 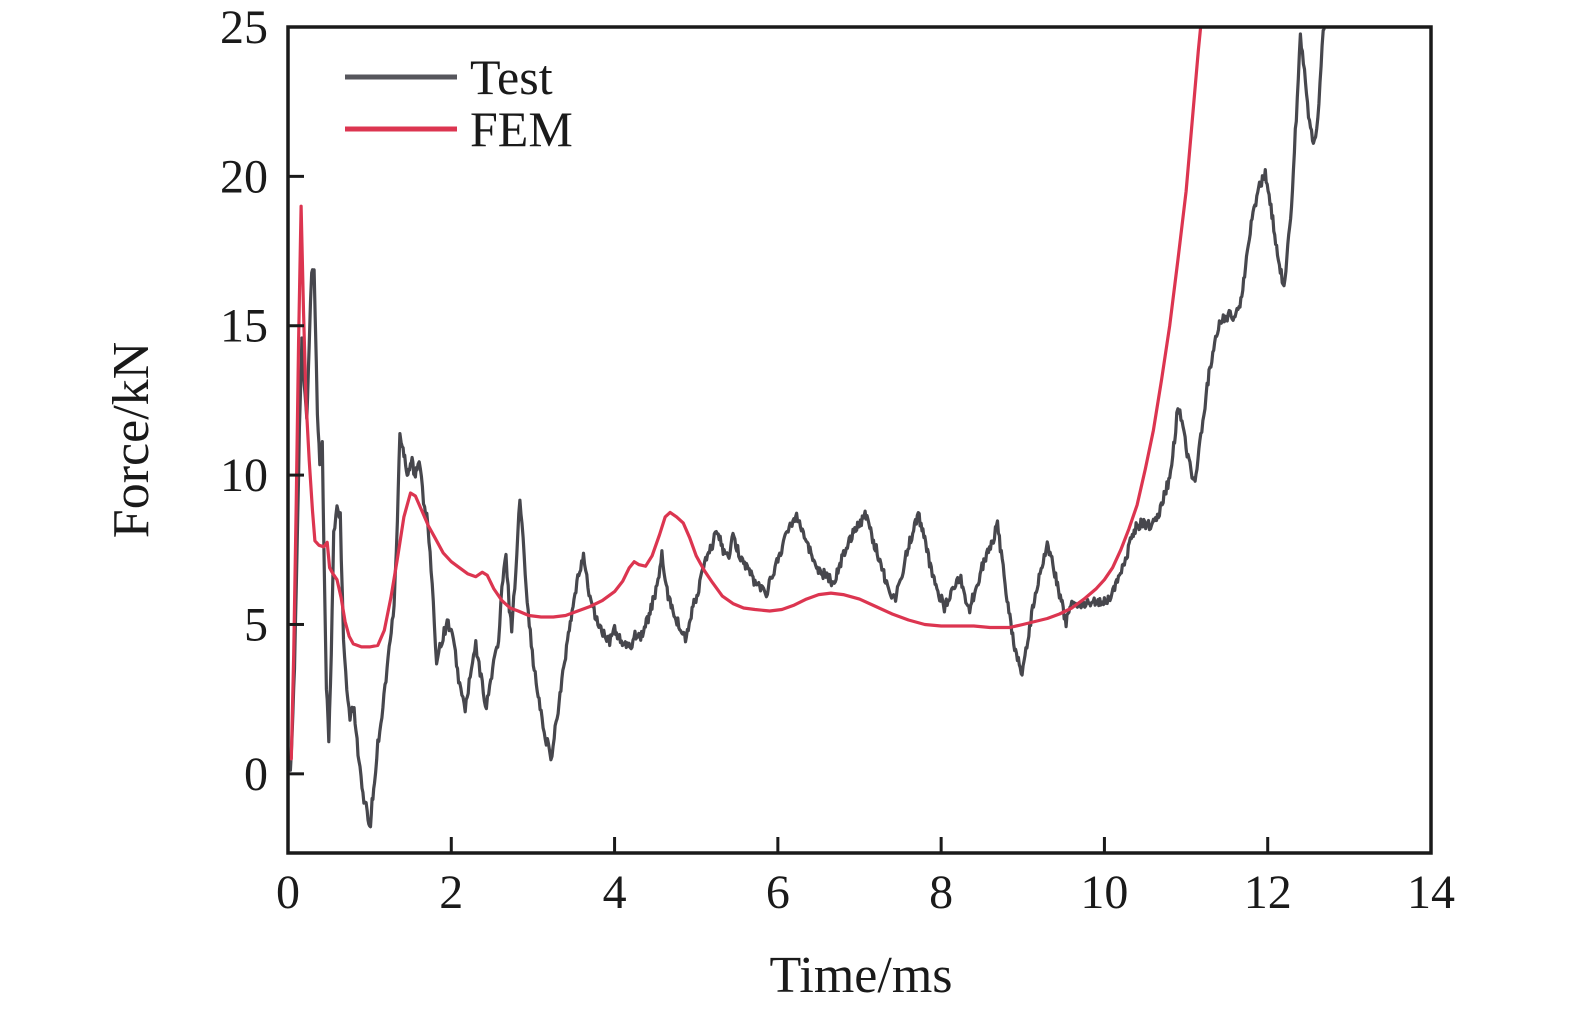 What do you see at coordinates (288, 892) in the screenshot?
I see `x-tick-label: 0` at bounding box center [288, 892].